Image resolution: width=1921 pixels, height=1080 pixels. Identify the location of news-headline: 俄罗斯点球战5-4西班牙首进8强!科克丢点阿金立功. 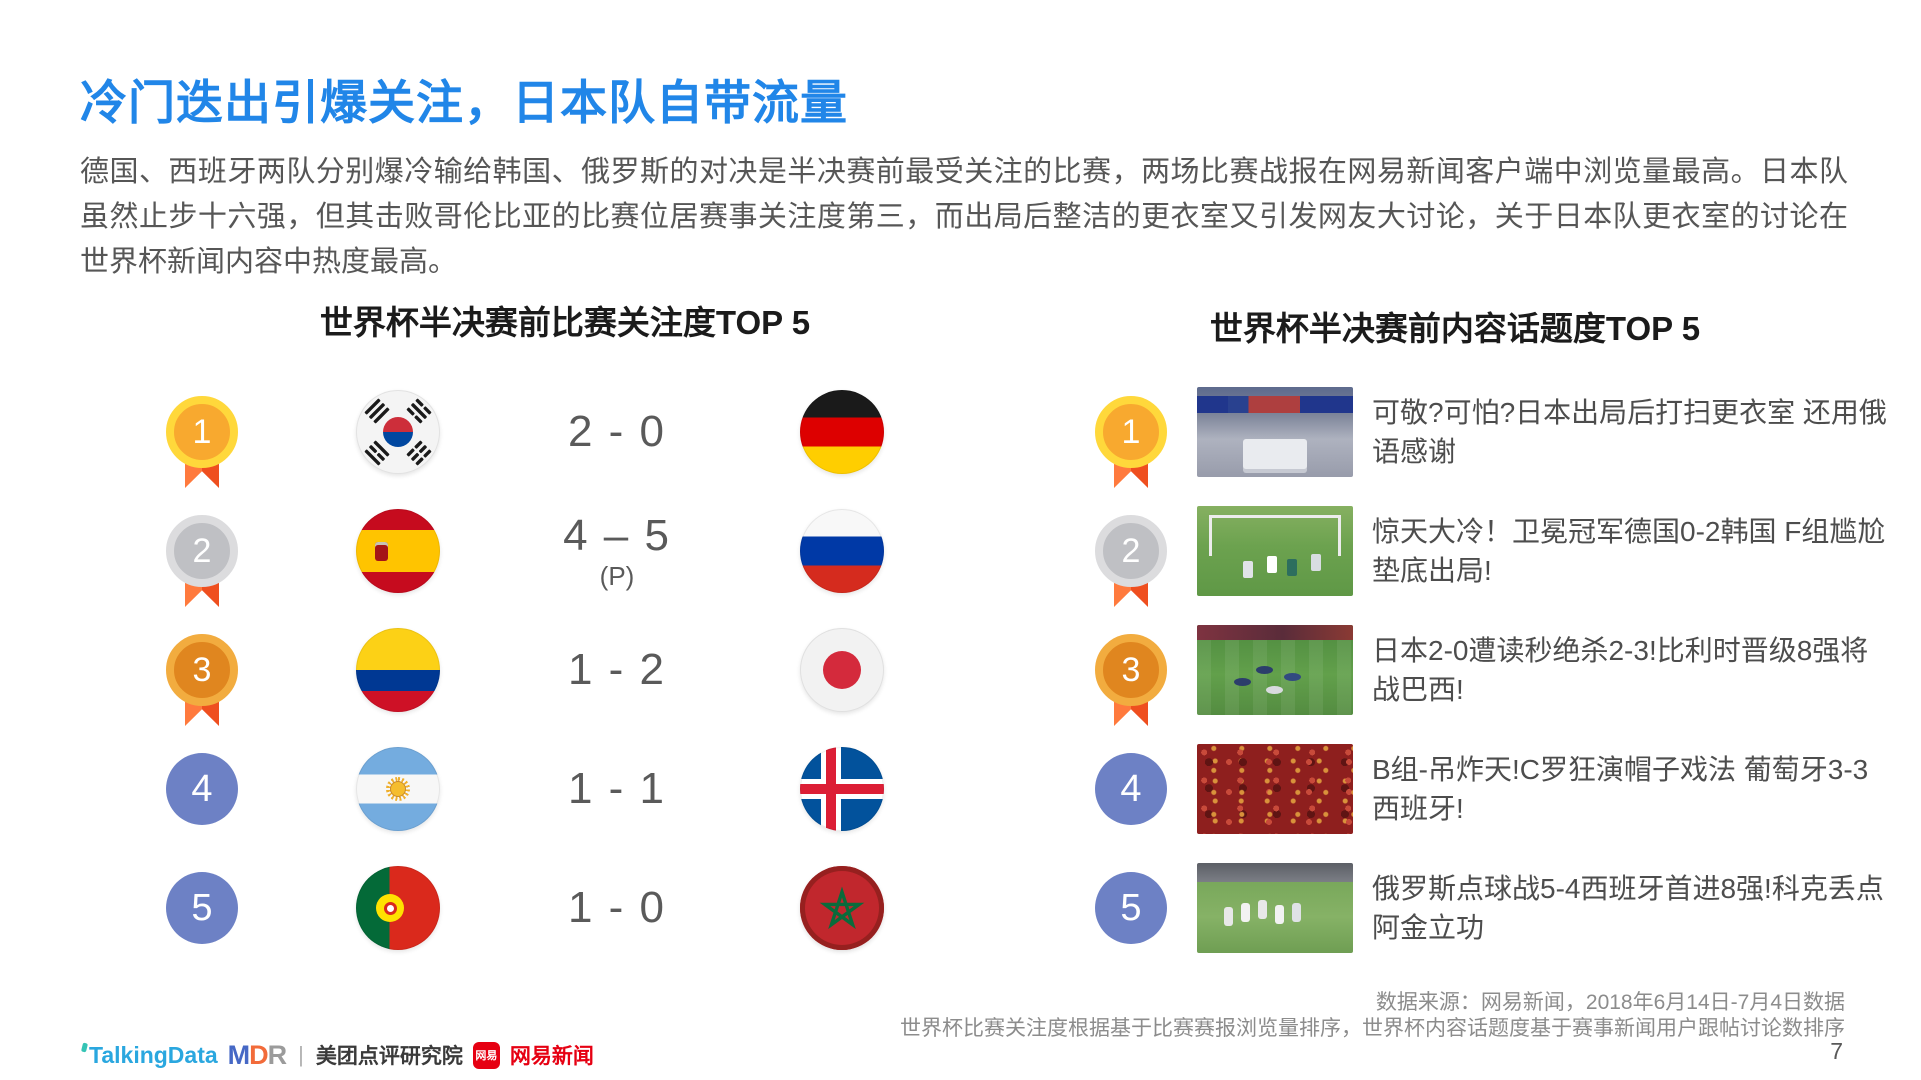
(1628, 908).